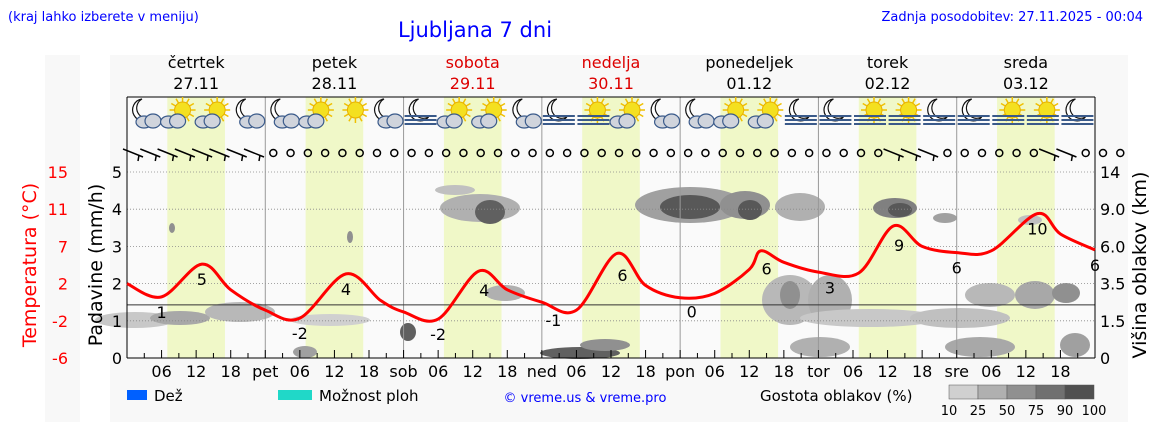 The height and width of the screenshot is (447, 1152). I want to click on density-scale-label: 75, so click(1036, 411).